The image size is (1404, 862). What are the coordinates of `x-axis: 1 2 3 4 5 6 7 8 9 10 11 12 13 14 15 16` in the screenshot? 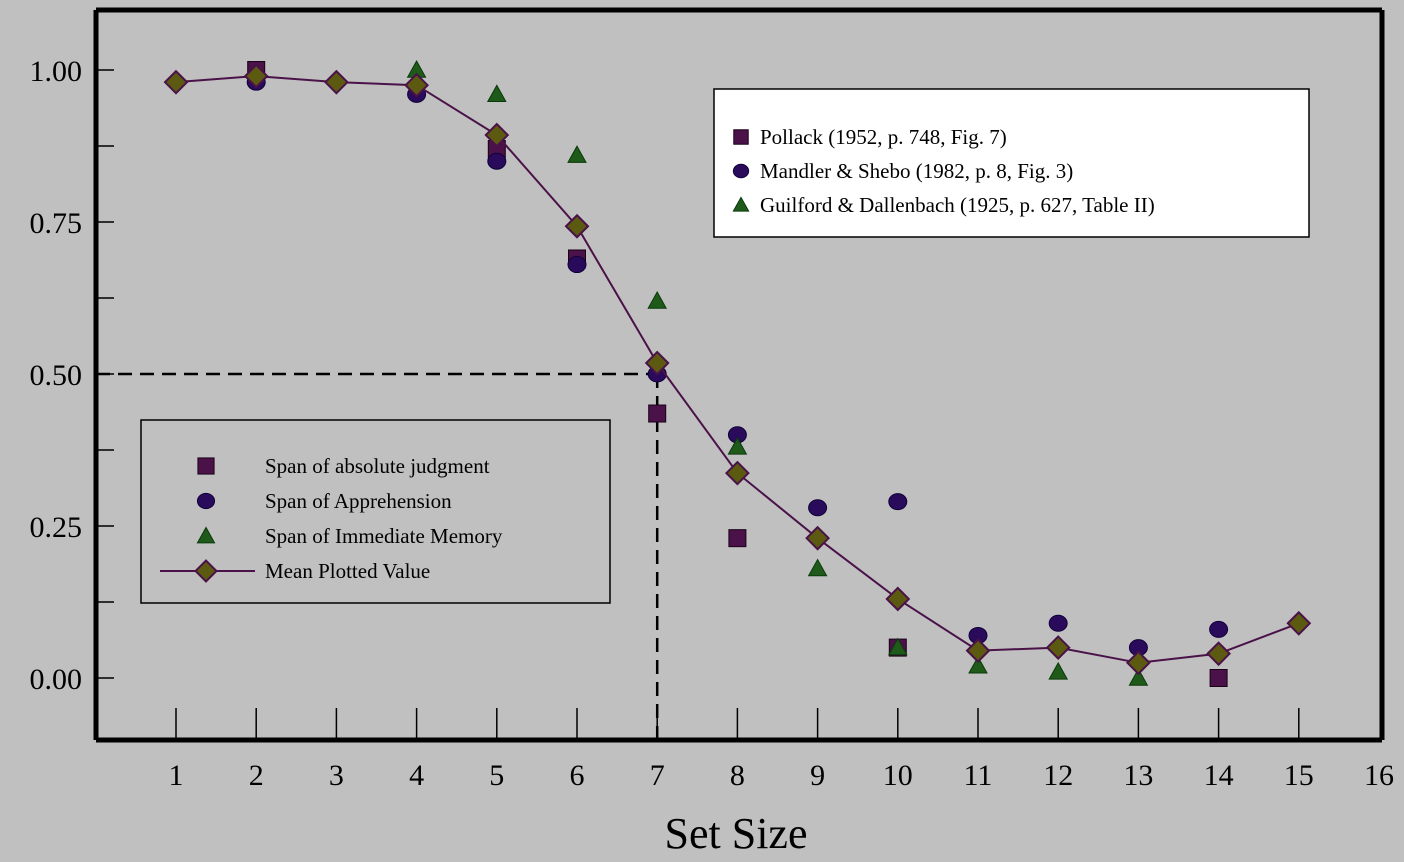 It's located at (781, 750).